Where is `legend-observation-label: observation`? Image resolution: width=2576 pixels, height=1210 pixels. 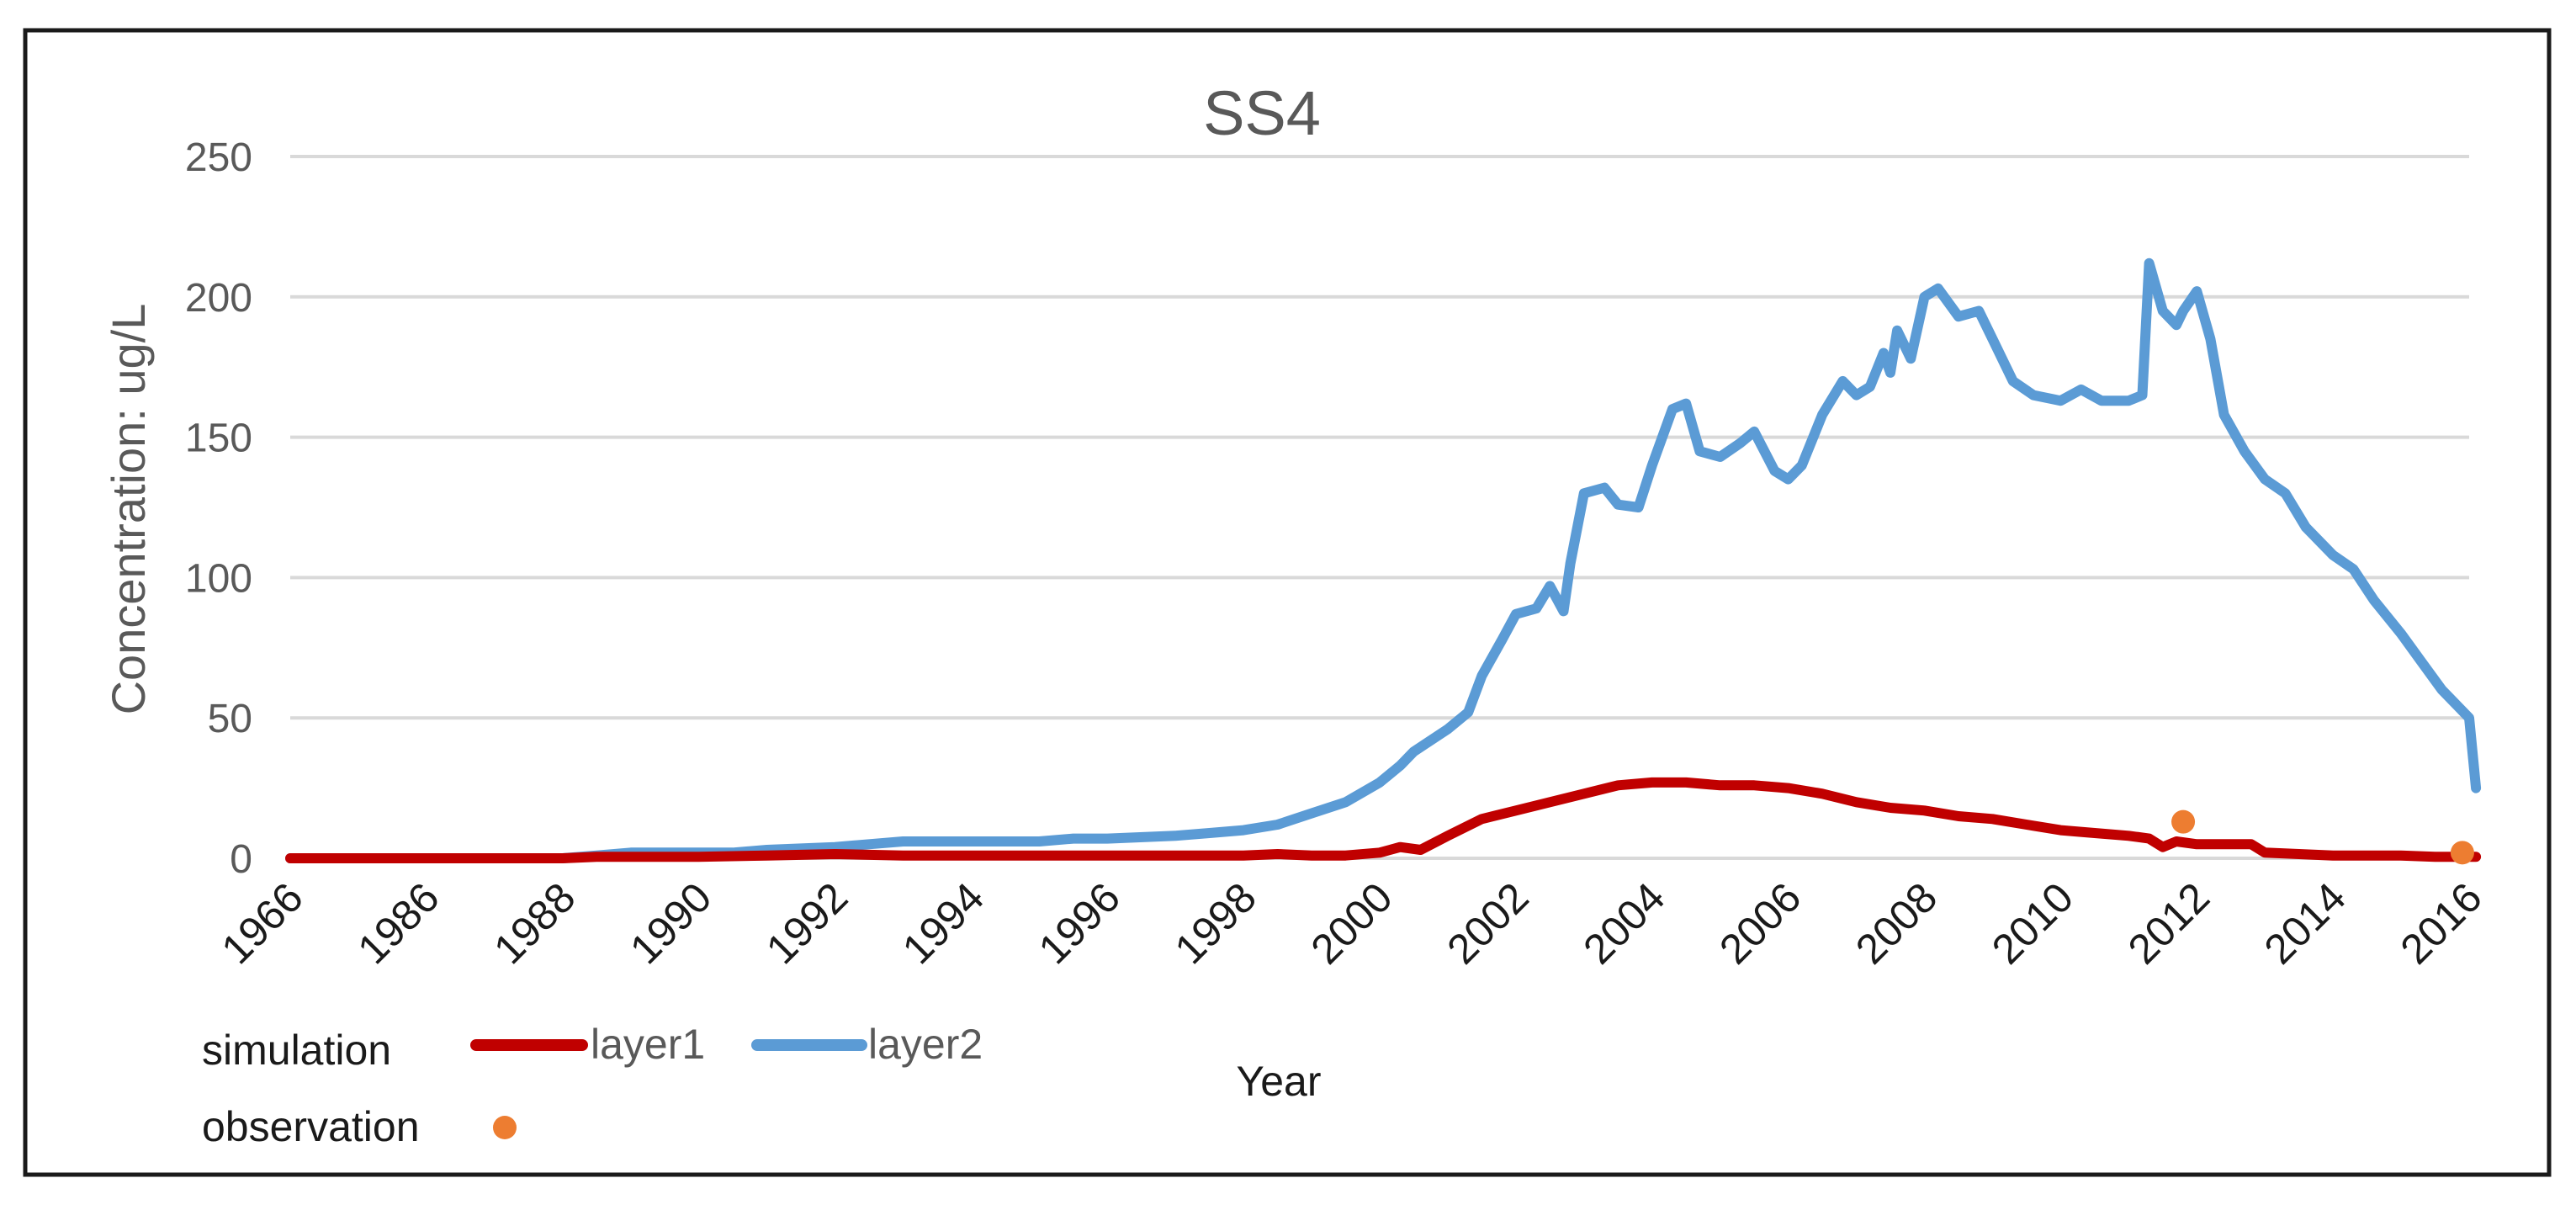
legend-observation-label: observation is located at coordinates (311, 1127).